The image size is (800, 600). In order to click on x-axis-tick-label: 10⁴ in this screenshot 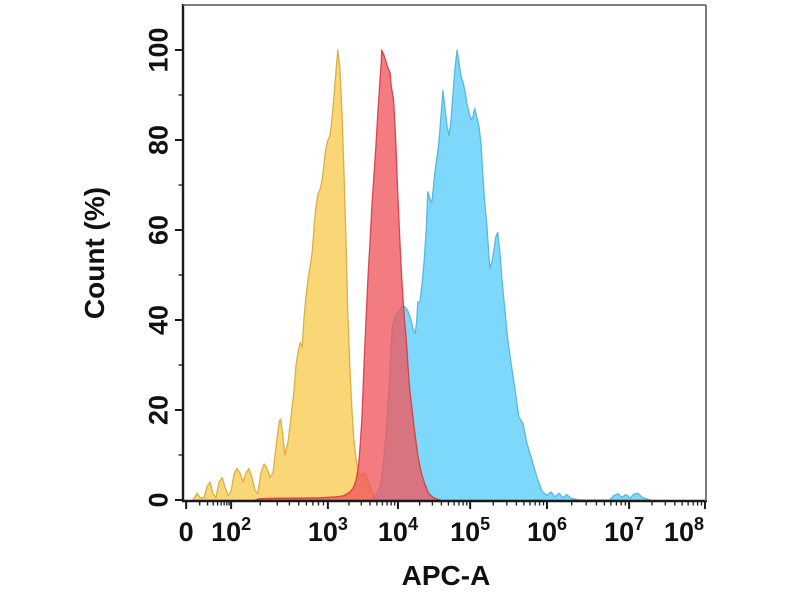, I will do `click(398, 530)`.